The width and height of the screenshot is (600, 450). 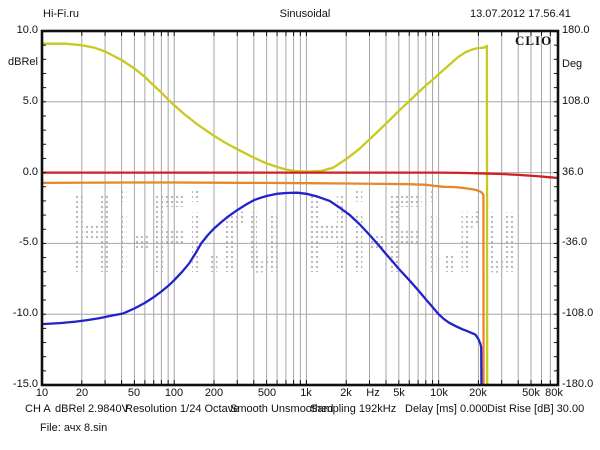 I want to click on y-right-tick-2: 36.0, so click(x=573, y=172).